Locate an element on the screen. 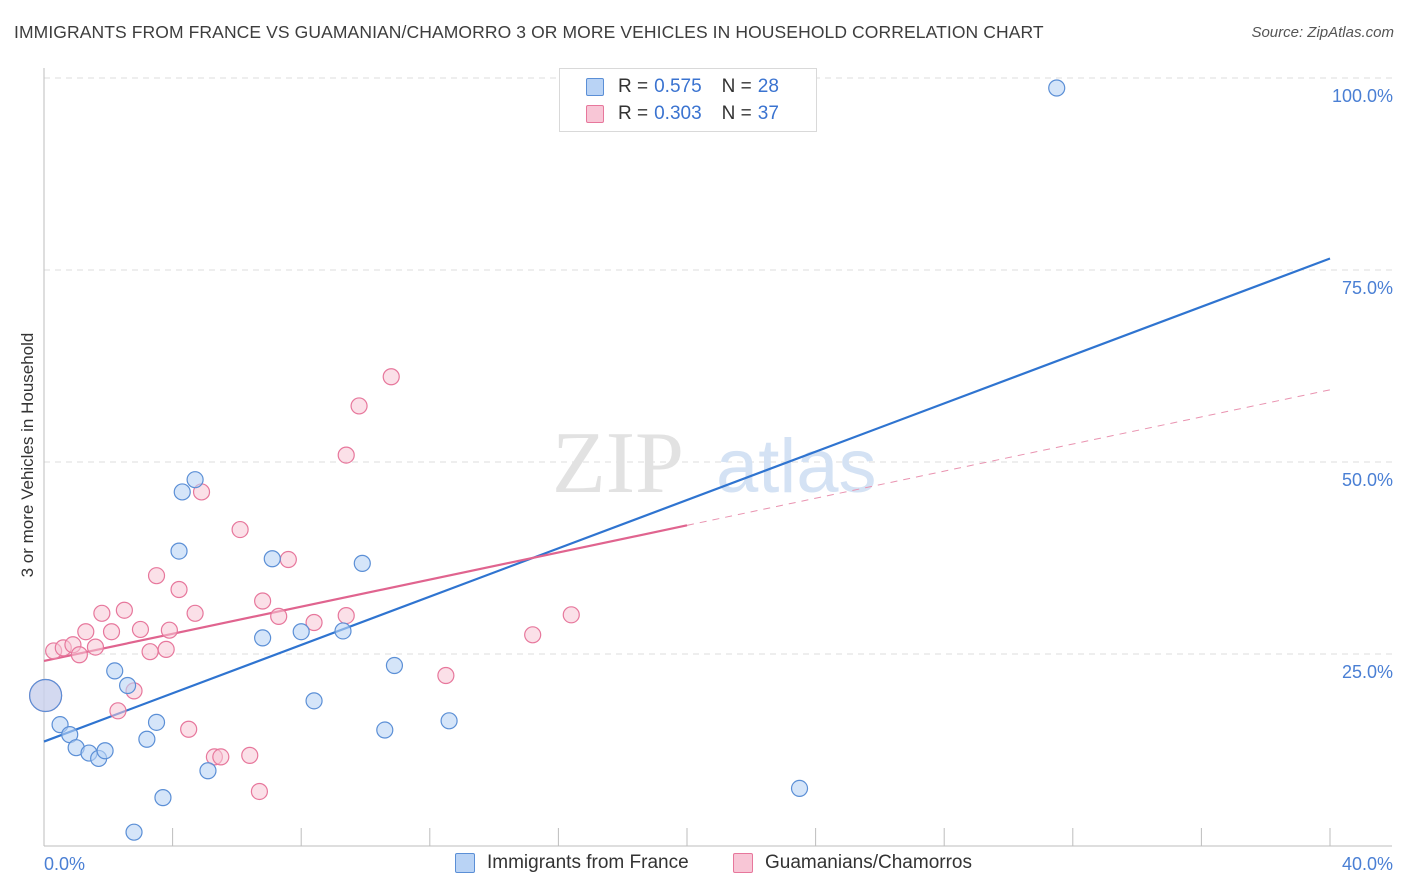  chart-source: Source: ZipAtlas.com is located at coordinates (1322, 32).